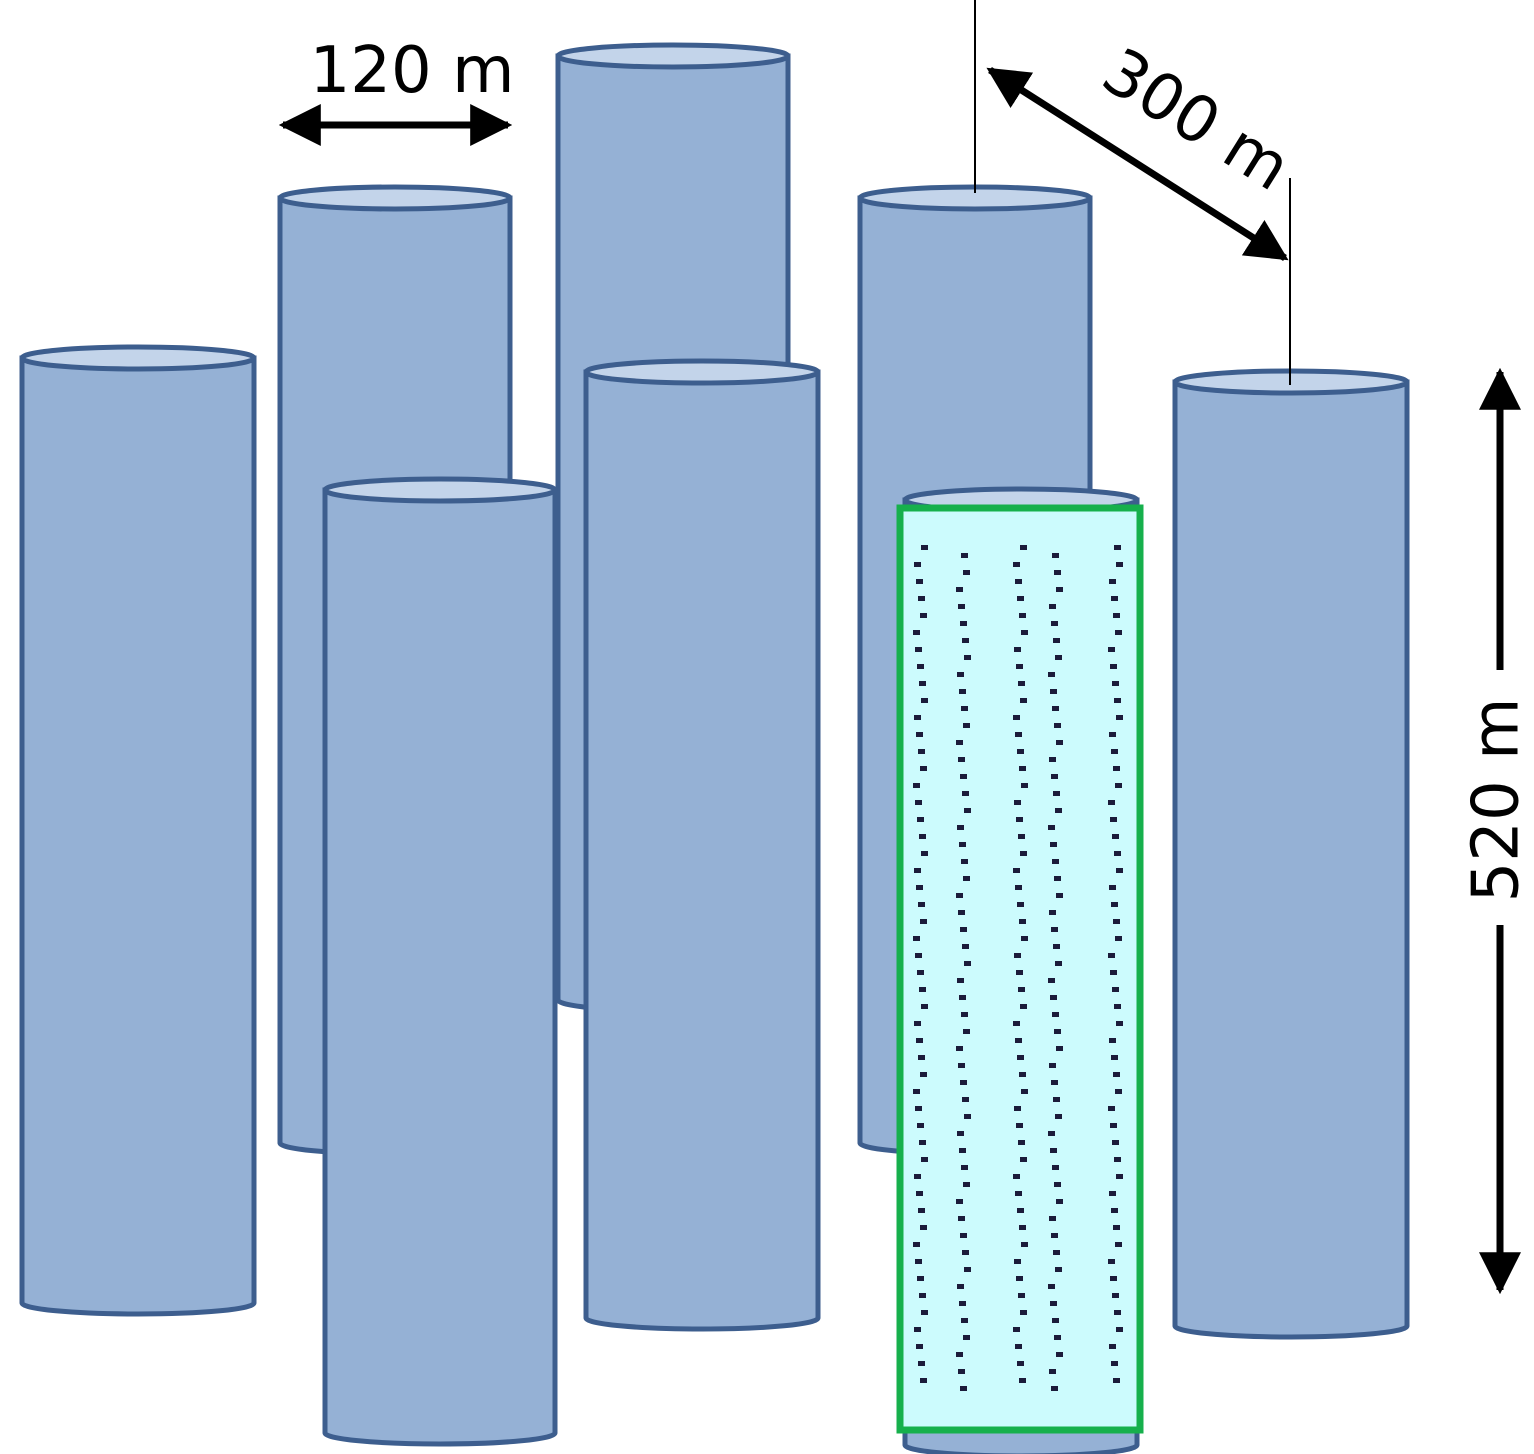  I want to click on right-cylinder, so click(1291, 854).